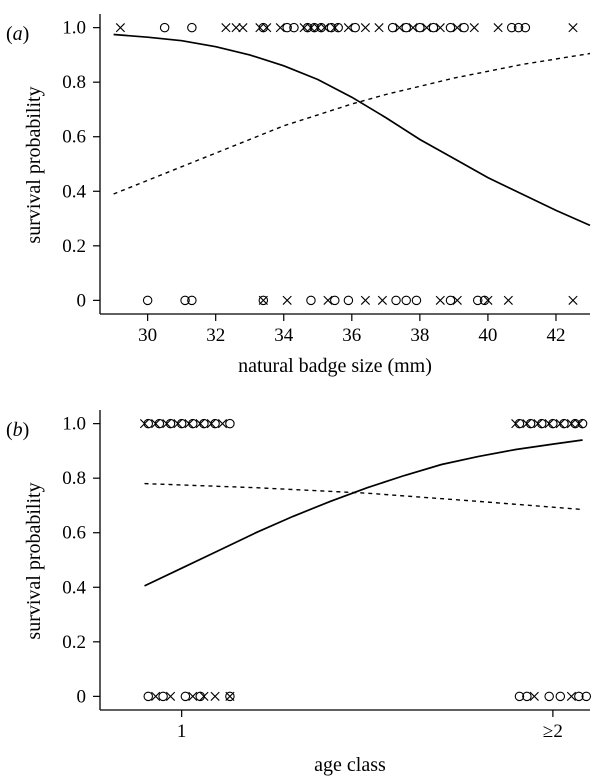  Describe the element at coordinates (74, 642) in the screenshot. I see `panel-b-y-tick-label: 0.2` at that location.